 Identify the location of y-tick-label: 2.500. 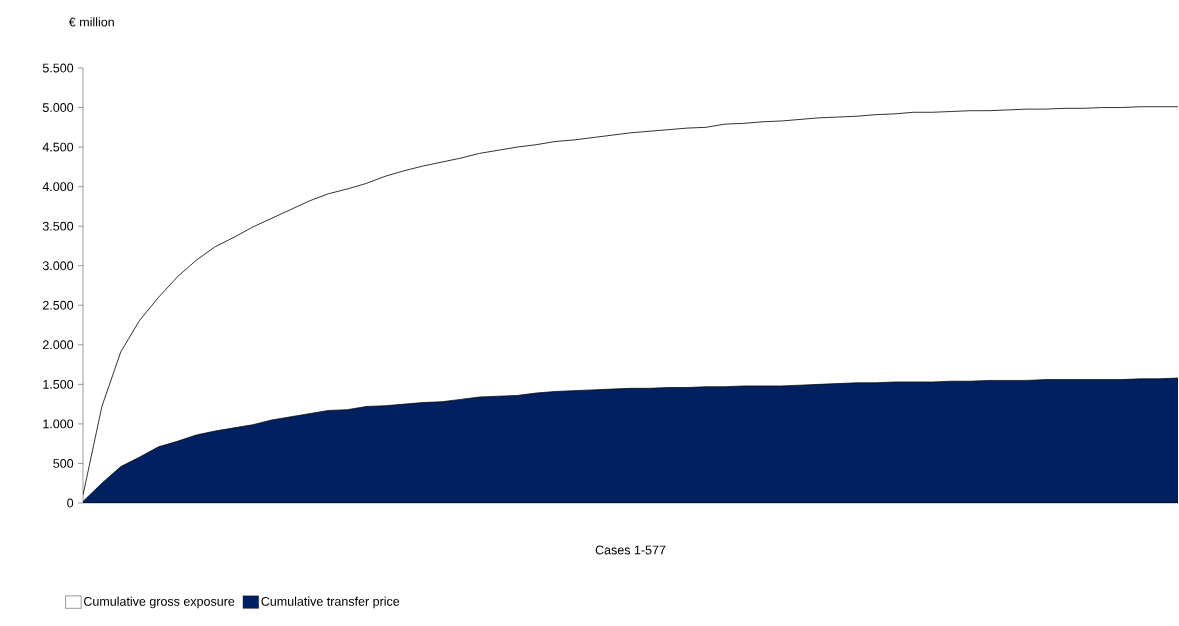
(58, 305).